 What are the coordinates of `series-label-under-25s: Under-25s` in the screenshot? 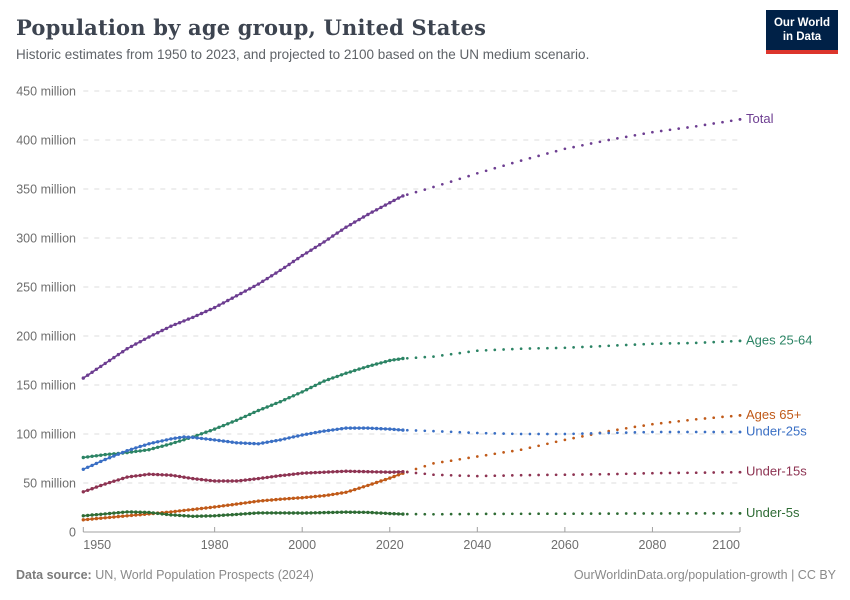 It's located at (776, 430).